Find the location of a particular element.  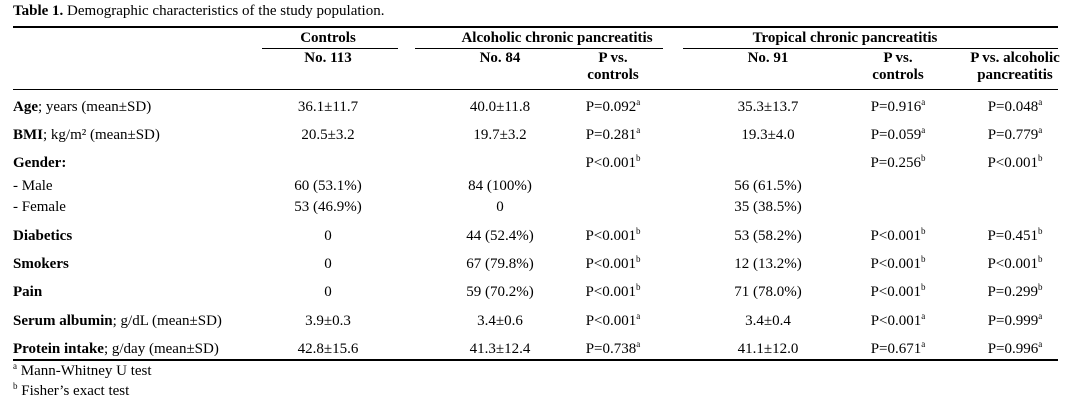

row-label: Protein intake; g/day (mean±SD) is located at coordinates (116, 349).